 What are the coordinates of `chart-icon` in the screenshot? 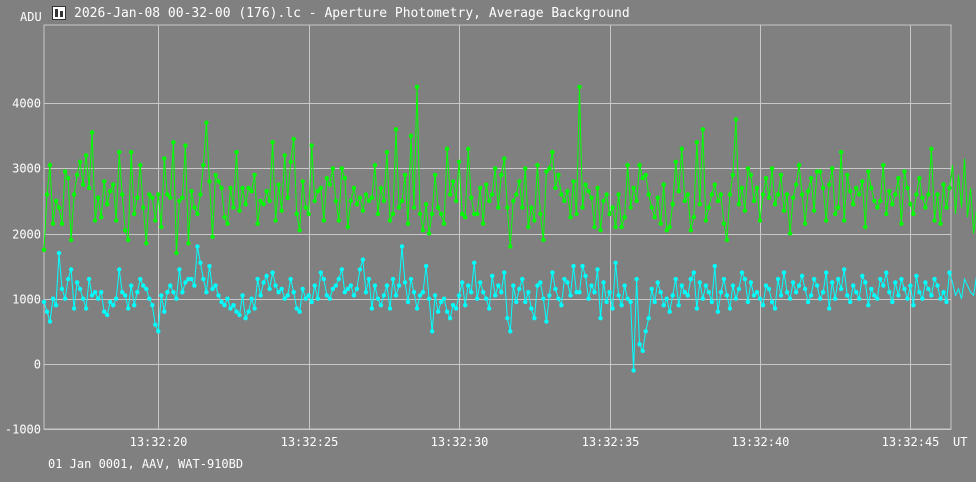 It's located at (59, 13).